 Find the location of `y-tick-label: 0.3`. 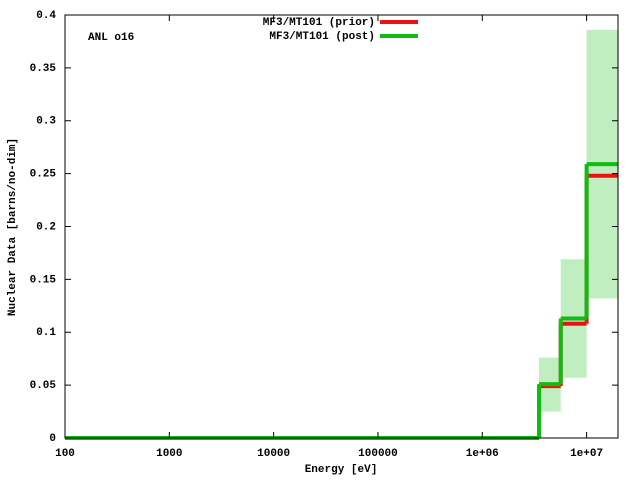

y-tick-label: 0.3 is located at coordinates (46, 122).